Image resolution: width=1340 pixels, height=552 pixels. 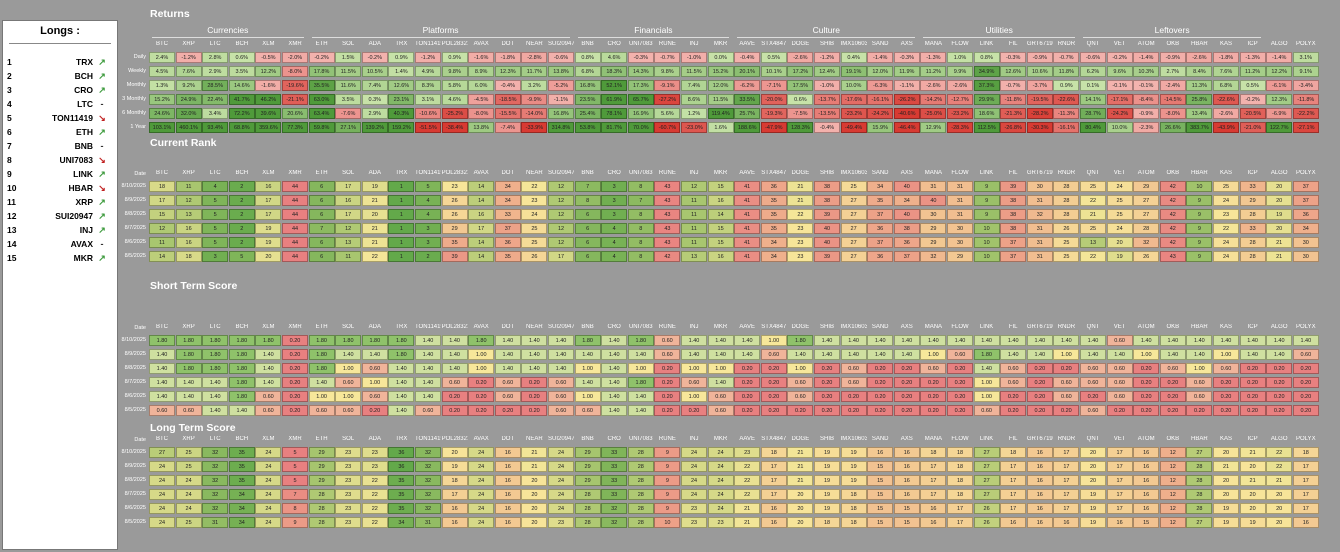 I want to click on data-cell: -11.8%, so click(x=1305, y=99).